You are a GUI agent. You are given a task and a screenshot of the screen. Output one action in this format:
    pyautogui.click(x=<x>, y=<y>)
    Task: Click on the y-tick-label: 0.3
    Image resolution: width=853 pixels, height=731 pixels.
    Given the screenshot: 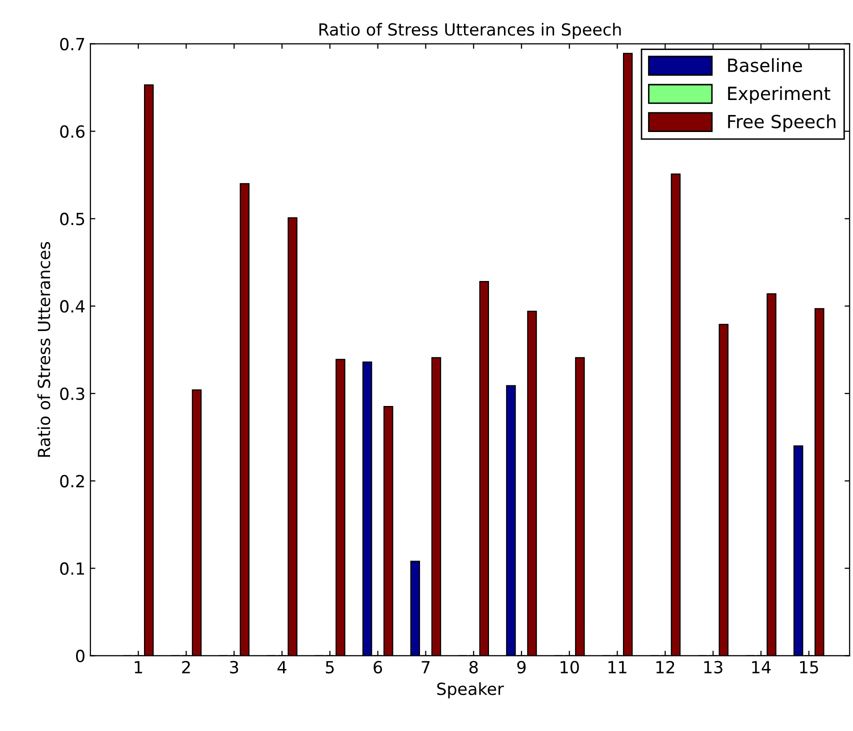 What is the action you would take?
    pyautogui.click(x=72, y=393)
    